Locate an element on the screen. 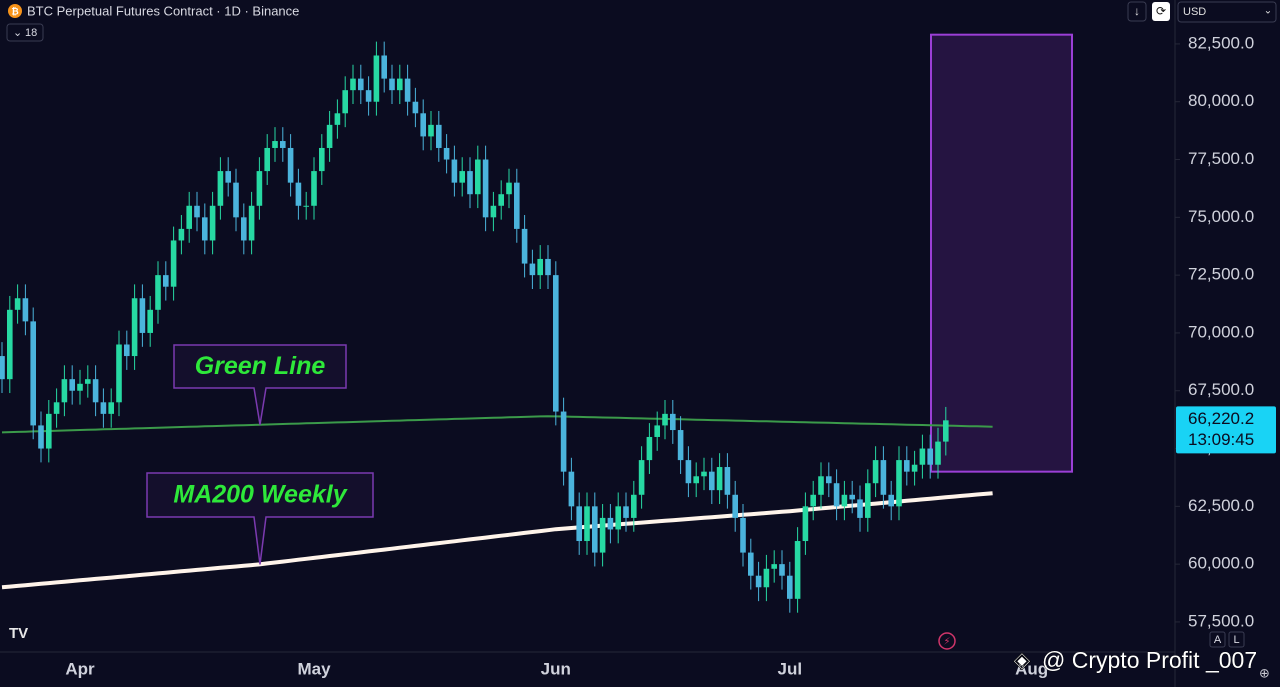 Image resolution: width=1280 pixels, height=687 pixels. y-tick-label: 62,500.0 is located at coordinates (1221, 505).